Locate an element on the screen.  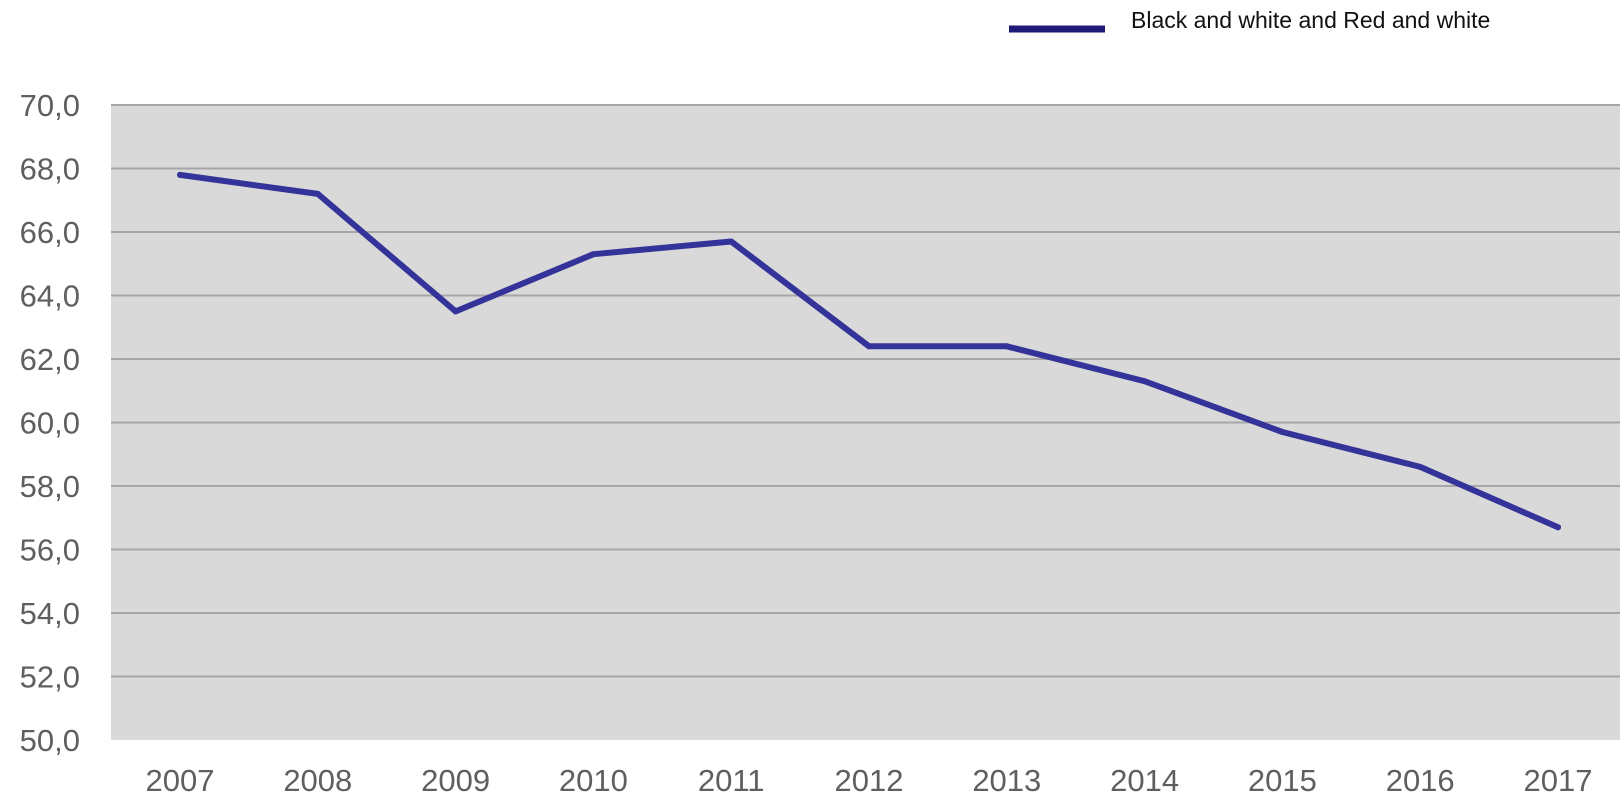
y-tick-label: 68,0 is located at coordinates (50, 169).